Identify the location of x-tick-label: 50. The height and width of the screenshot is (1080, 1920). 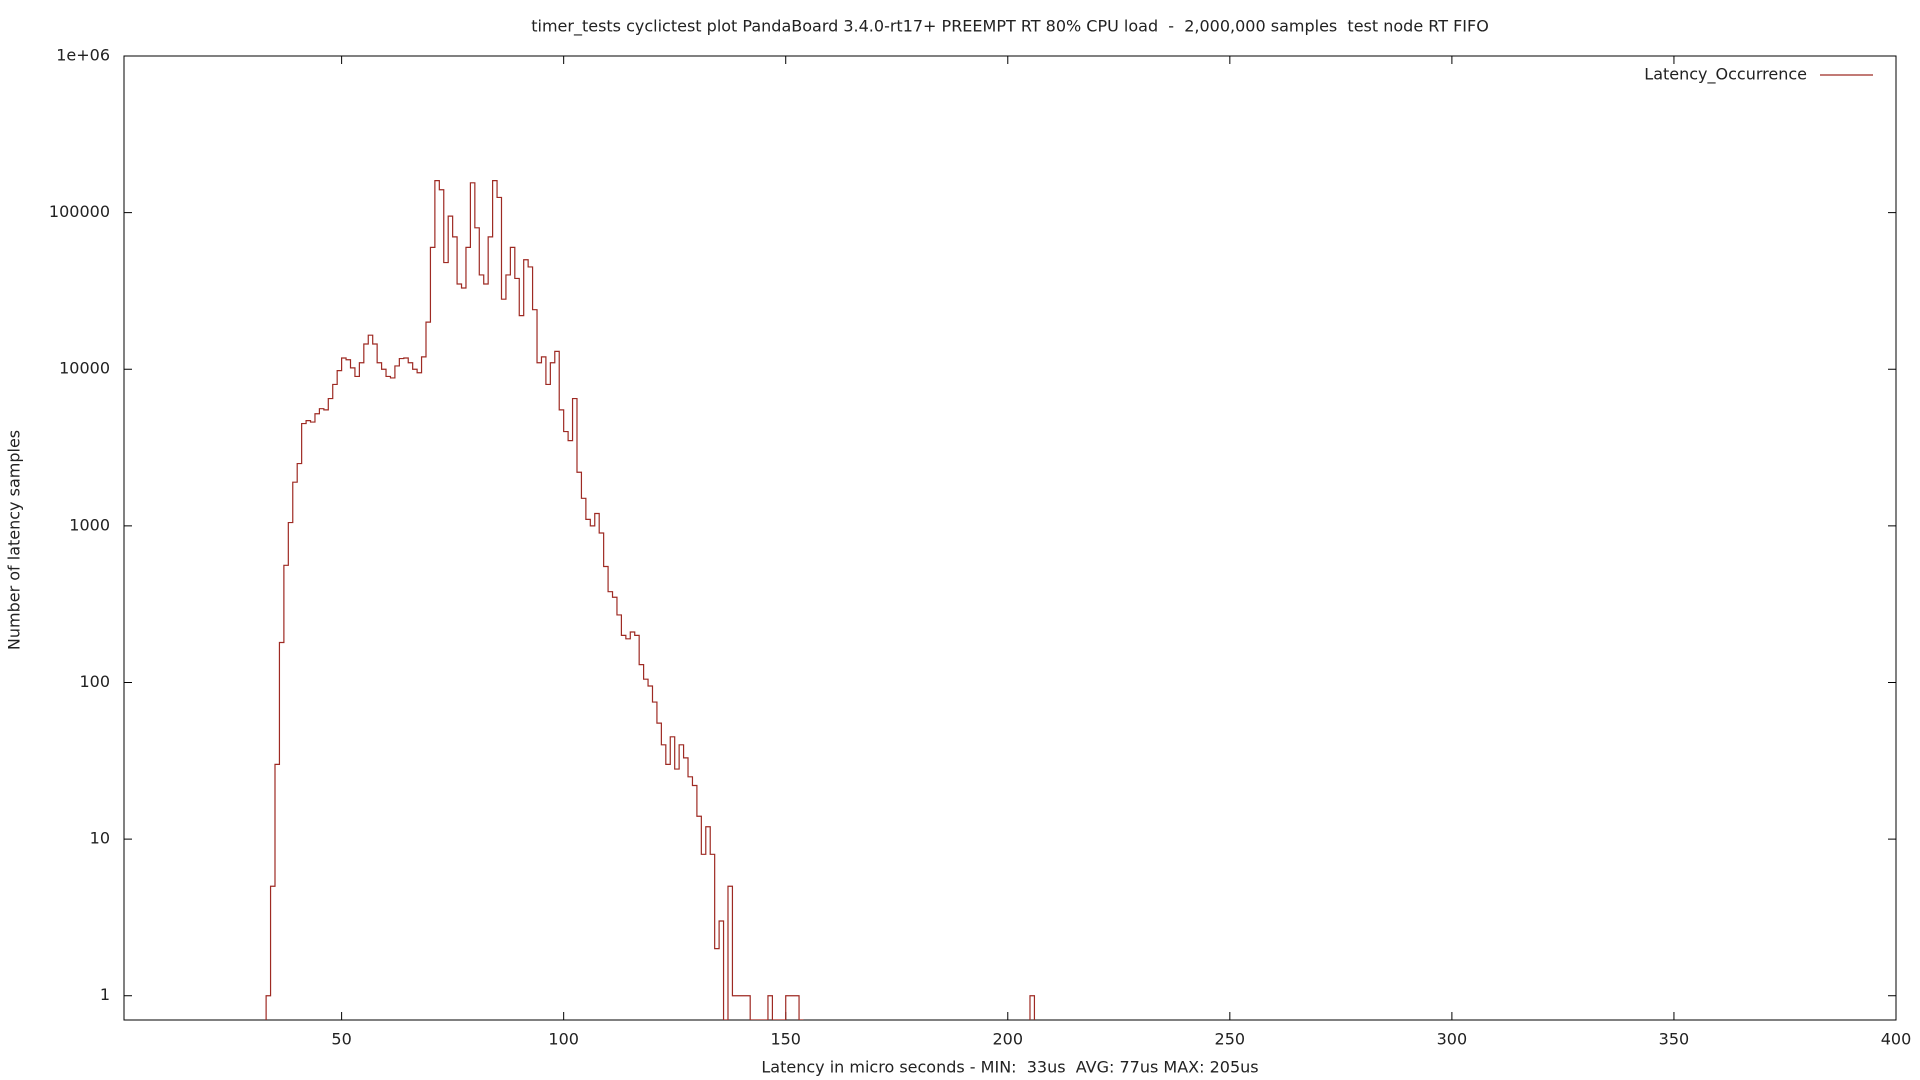
(341, 1039).